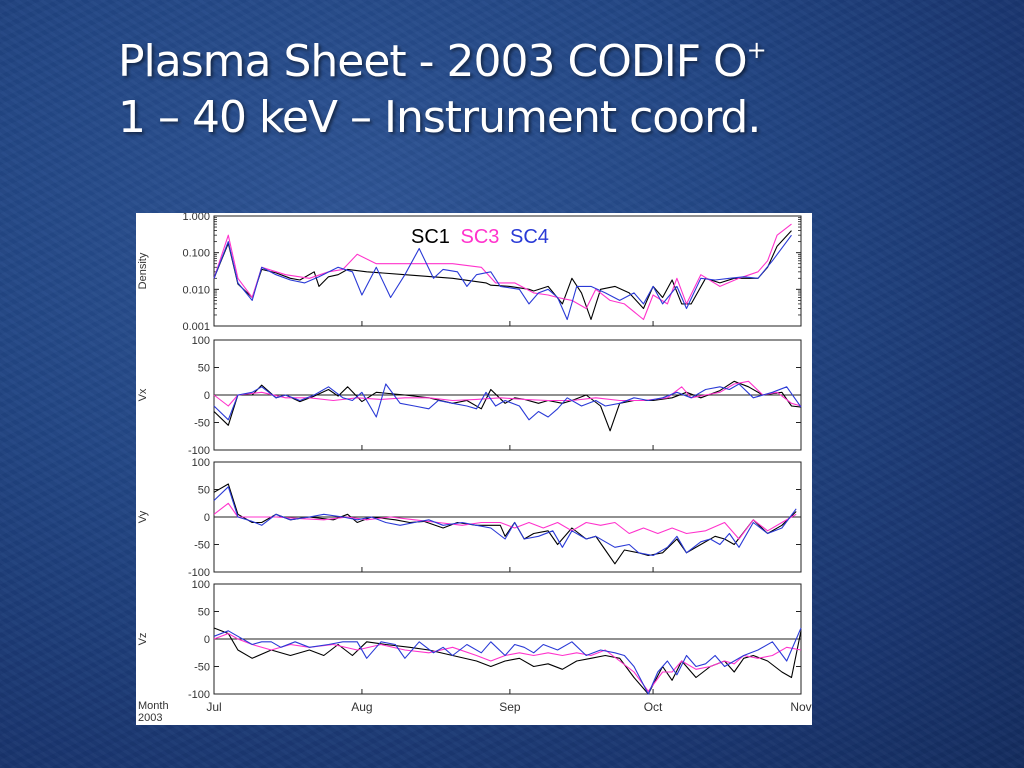  I want to click on panel-vy: -100 -50 0 50 100 Vy, so click(469, 518).